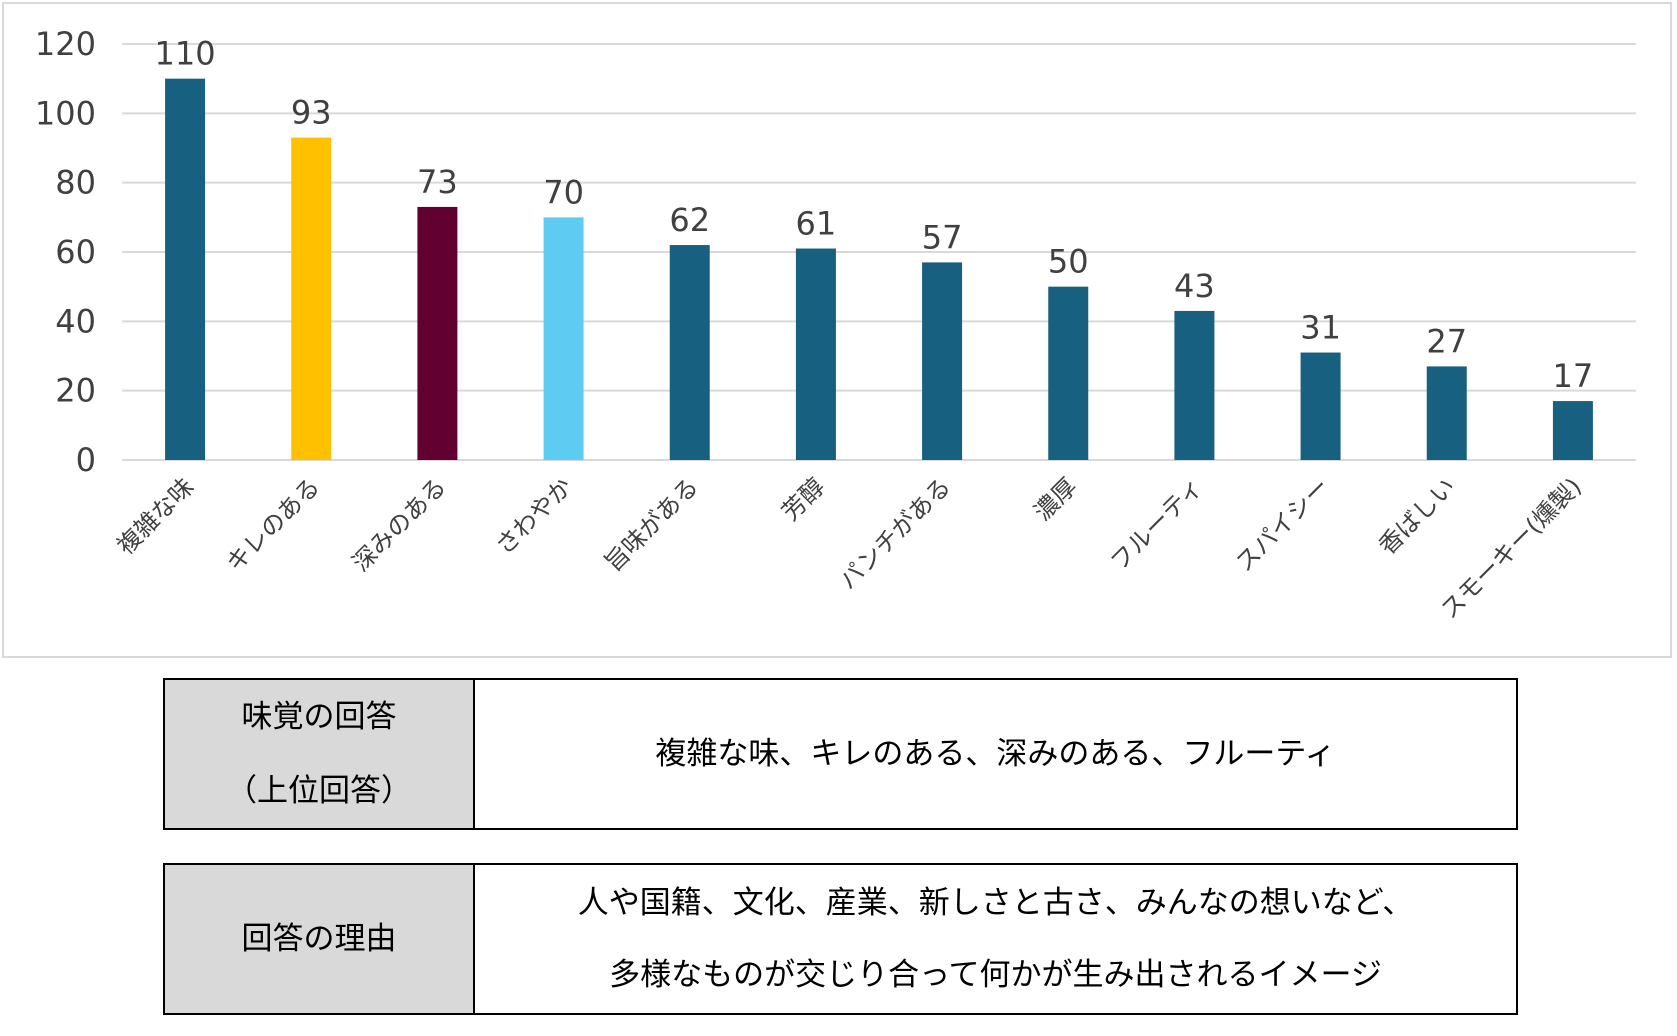 This screenshot has height=1036, width=1677. I want to click on taste-answer-header-line1: 味覚の回答, so click(319, 717).